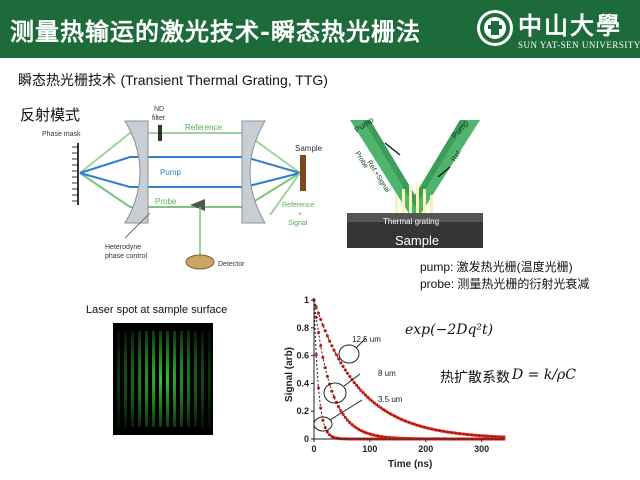  What do you see at coordinates (298, 205) in the screenshot?
I see `label-ref-signal-1: Reference` at bounding box center [298, 205].